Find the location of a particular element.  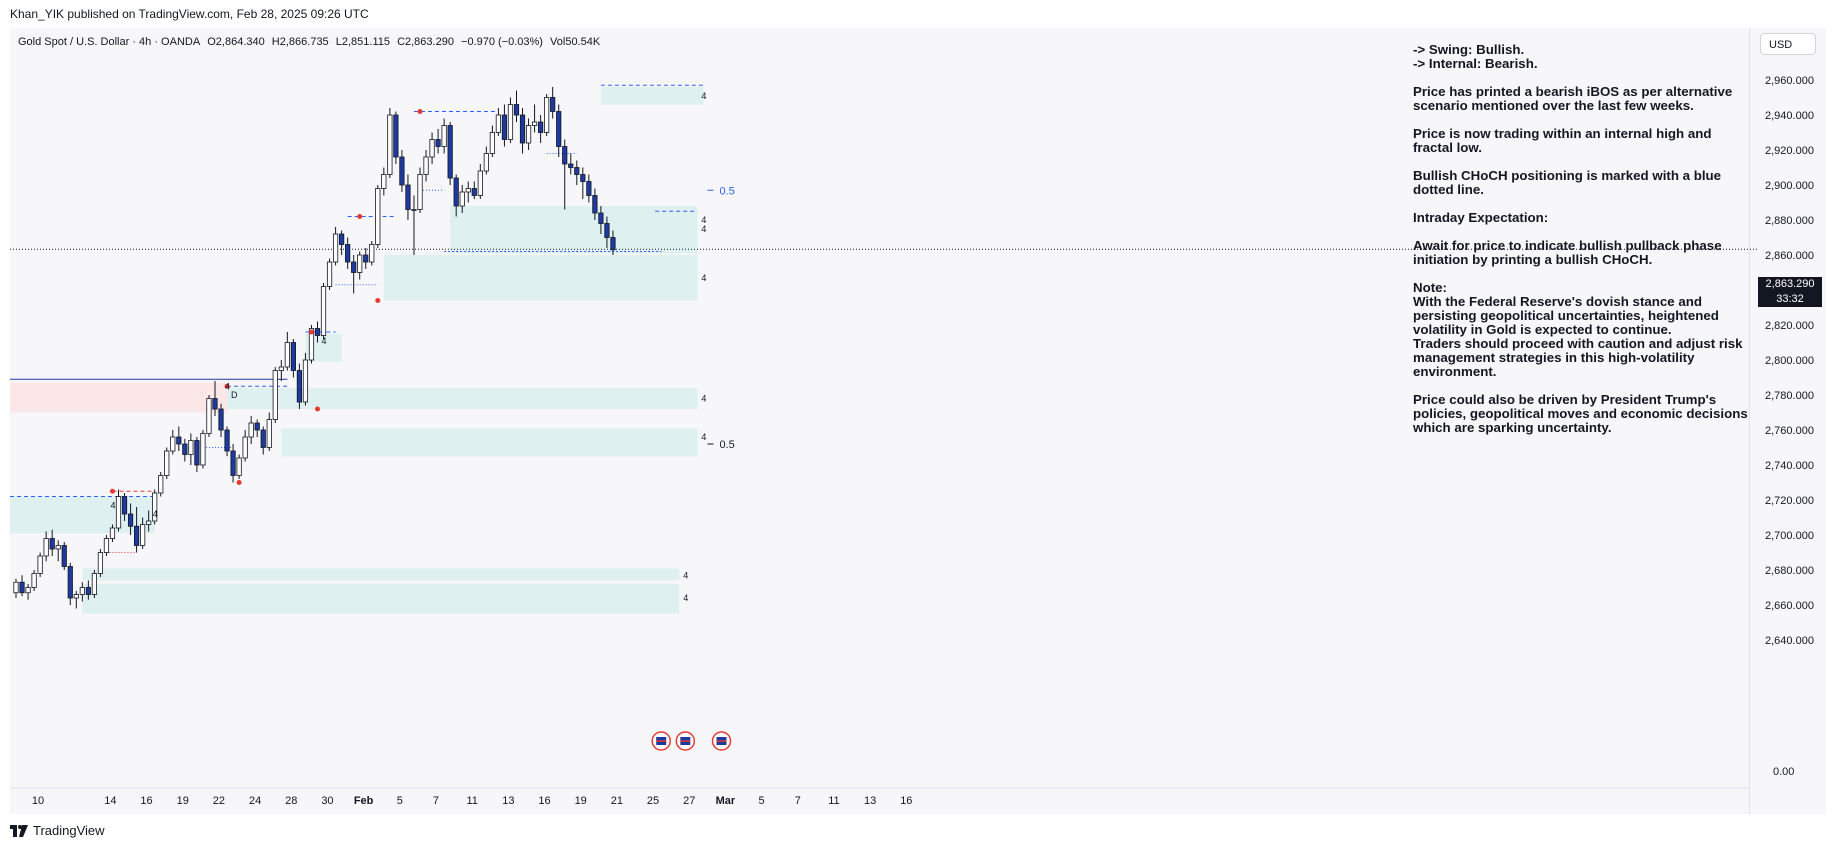

note-title: Note: is located at coordinates (1430, 287).